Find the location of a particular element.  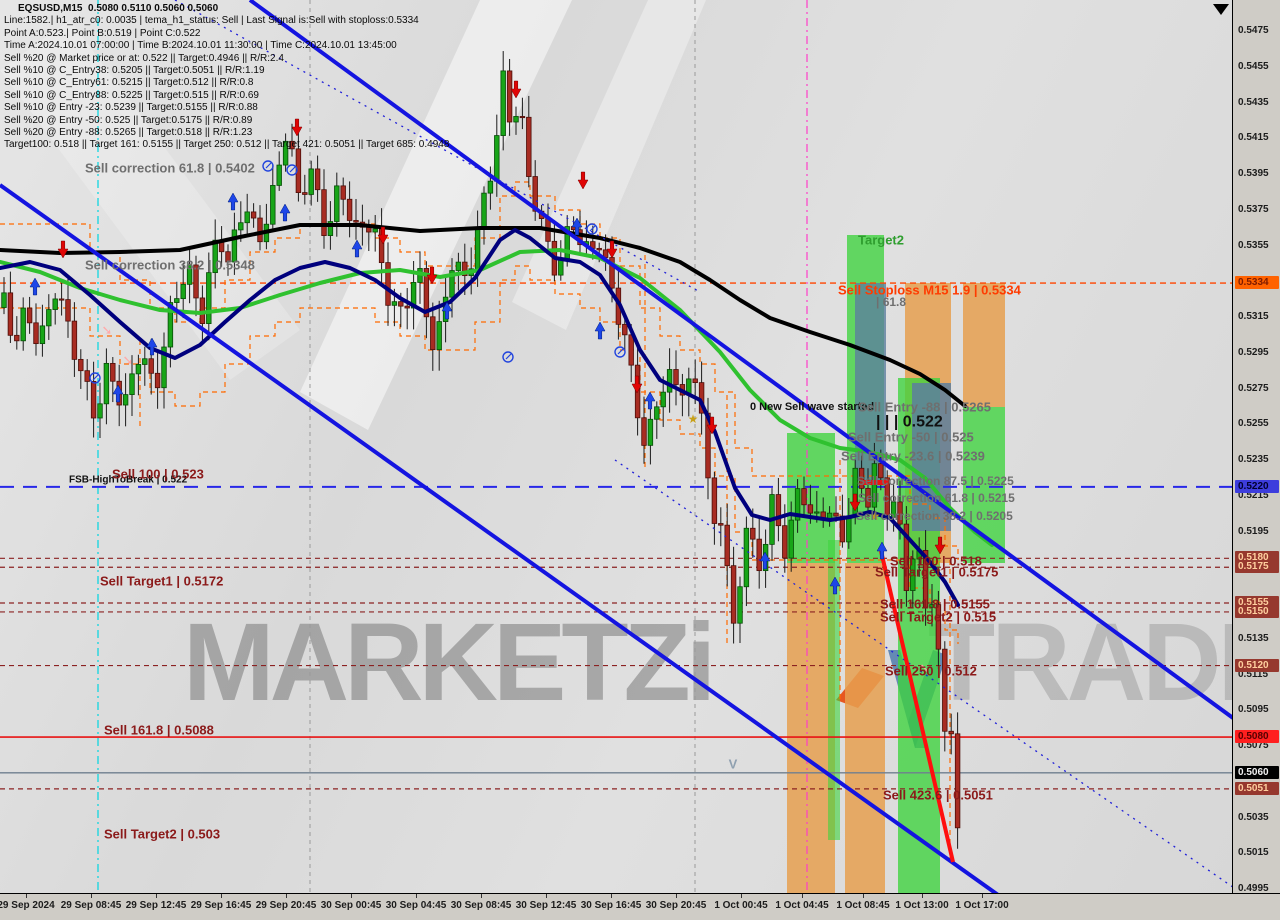

chart-annotation: Sell 161.8 | 0.5088 is located at coordinates (159, 730).